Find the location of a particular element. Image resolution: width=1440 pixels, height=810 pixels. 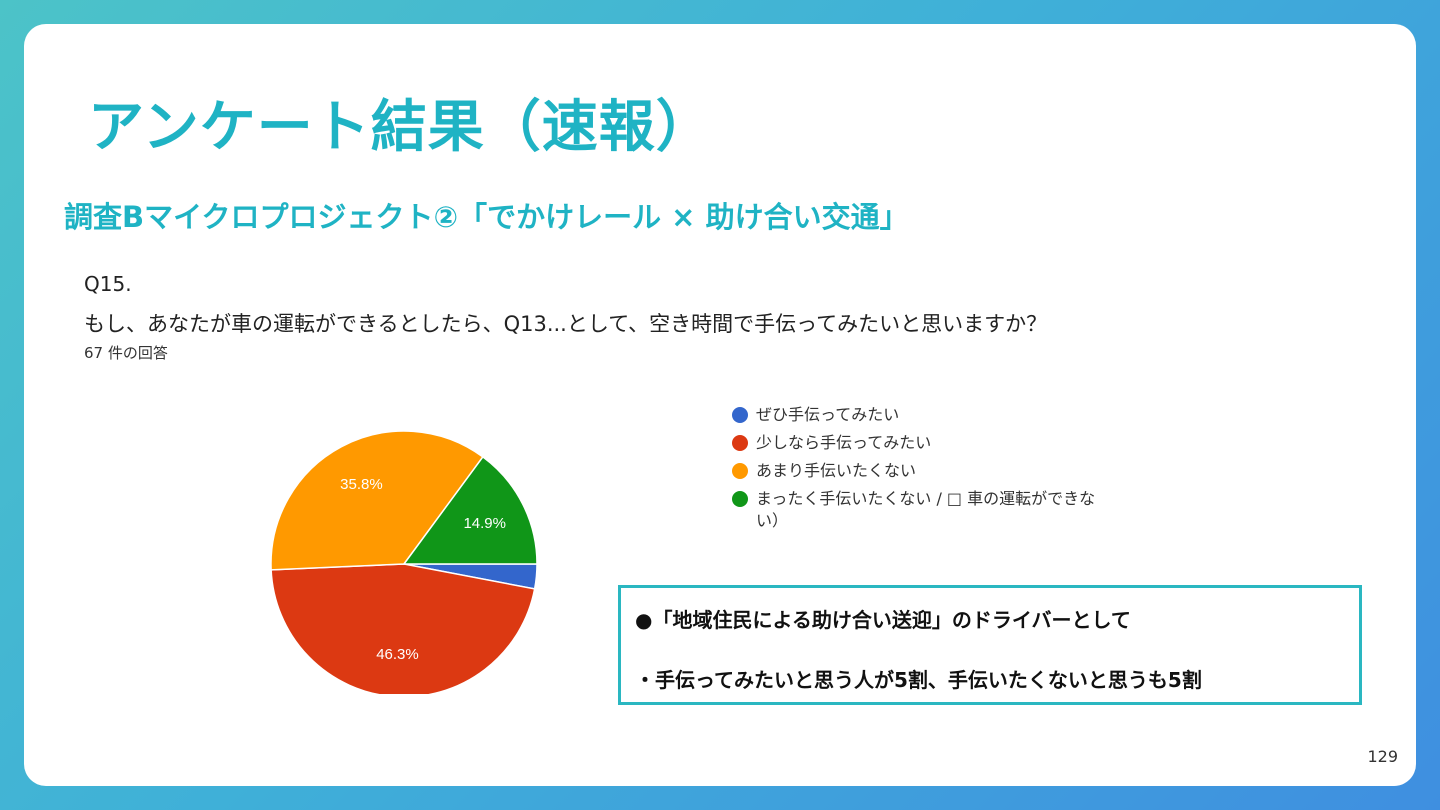

pie-labels: 46.3% 35.8% 14.9% is located at coordinates (423, 569).